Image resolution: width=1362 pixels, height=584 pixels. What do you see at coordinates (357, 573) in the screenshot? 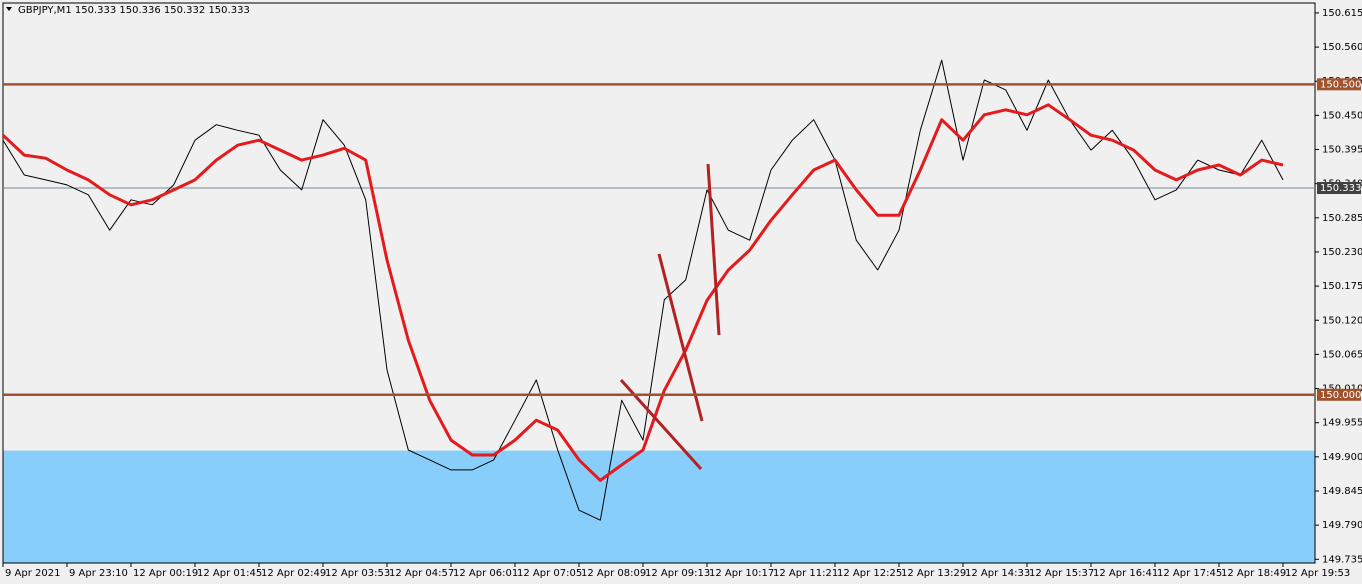
I see `x-tick-label: 12 Apr 03:53` at bounding box center [357, 573].